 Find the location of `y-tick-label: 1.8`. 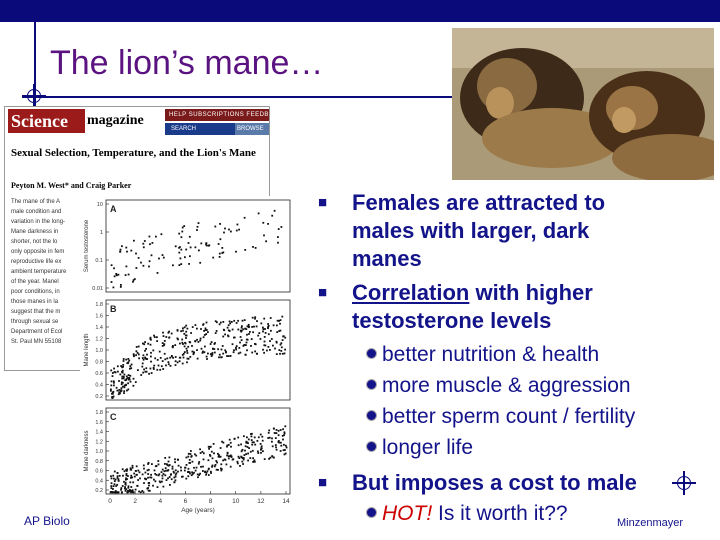

y-tick-label: 1.8 is located at coordinates (99, 413).